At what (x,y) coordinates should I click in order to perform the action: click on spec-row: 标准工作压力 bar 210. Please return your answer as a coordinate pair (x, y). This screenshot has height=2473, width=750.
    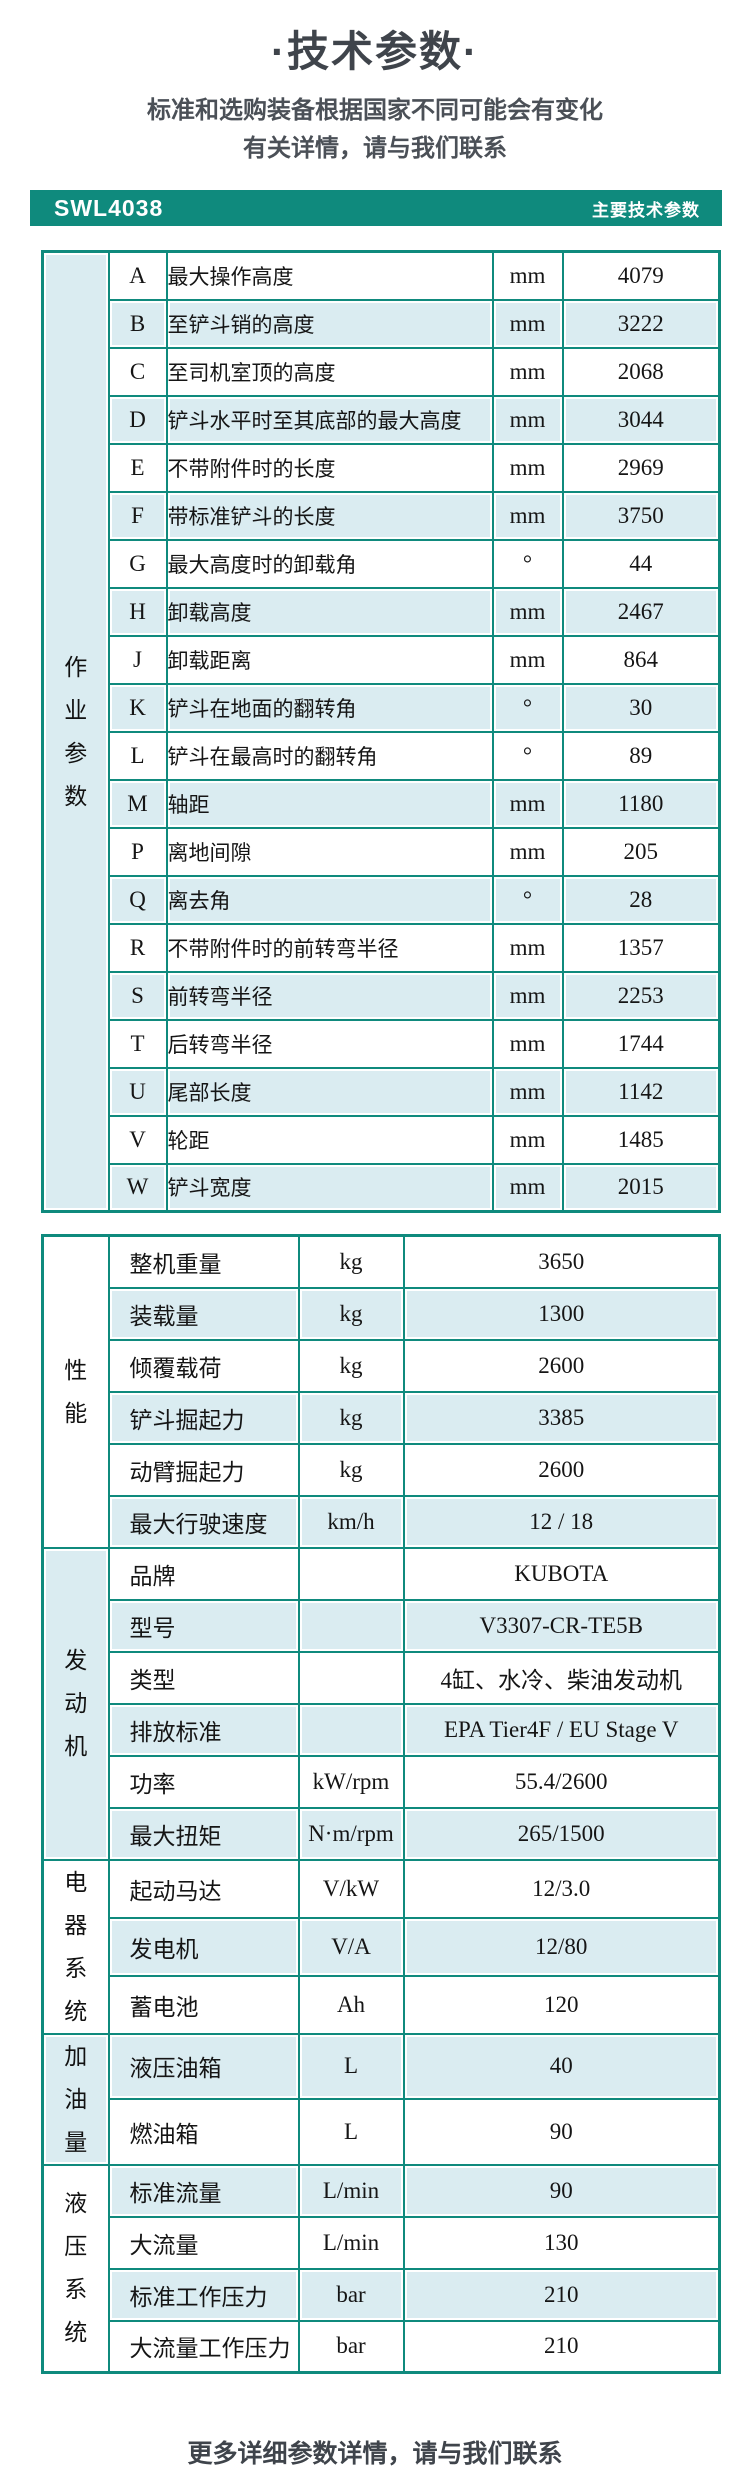
    Looking at the image, I should click on (382, 2294).